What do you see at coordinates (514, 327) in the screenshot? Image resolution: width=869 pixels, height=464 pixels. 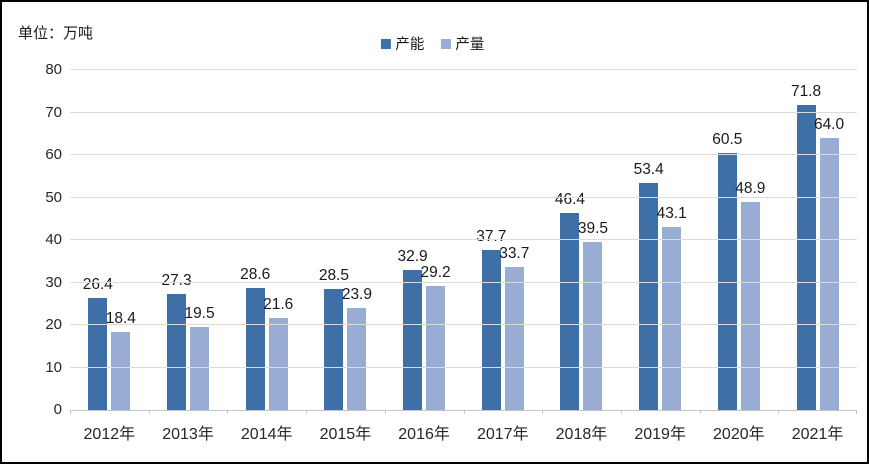 I see `bar-产量: 33.7` at bounding box center [514, 327].